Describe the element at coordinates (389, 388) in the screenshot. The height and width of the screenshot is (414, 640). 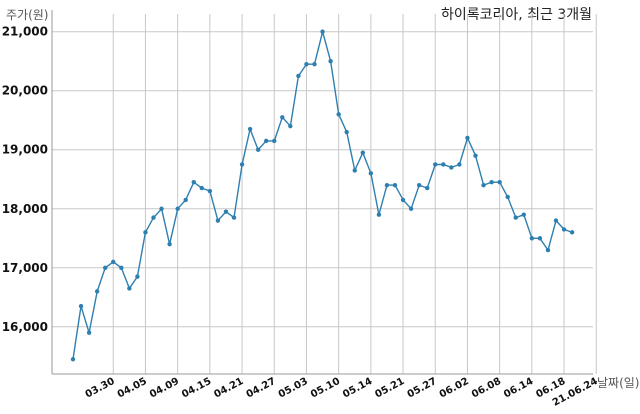
I see `x-tick-label: 05.21` at that location.